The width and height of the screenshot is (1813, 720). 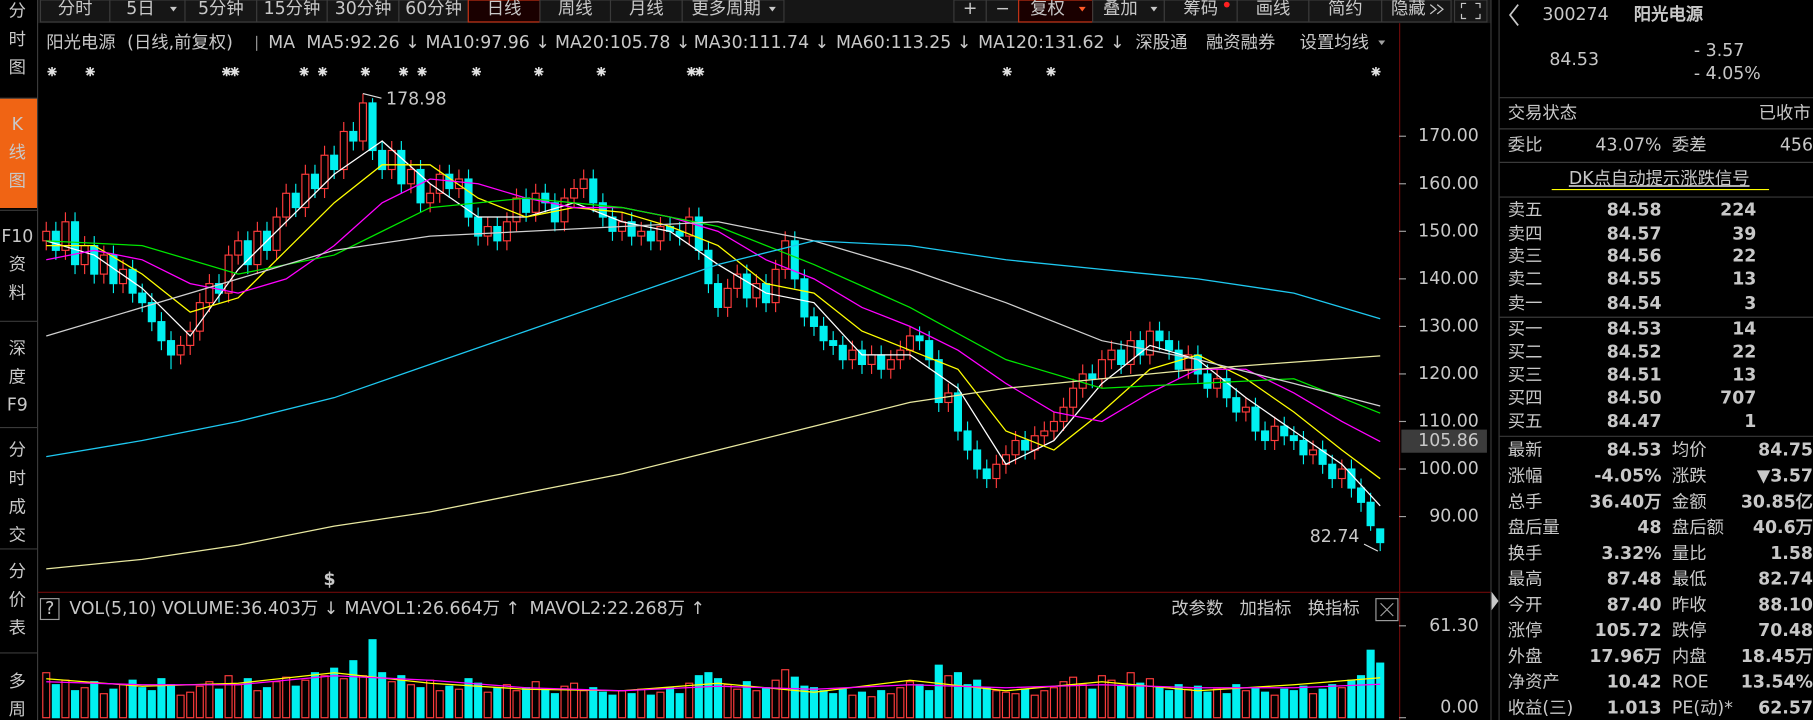 I want to click on y-tick-label: 160.00, so click(x=1448, y=184).